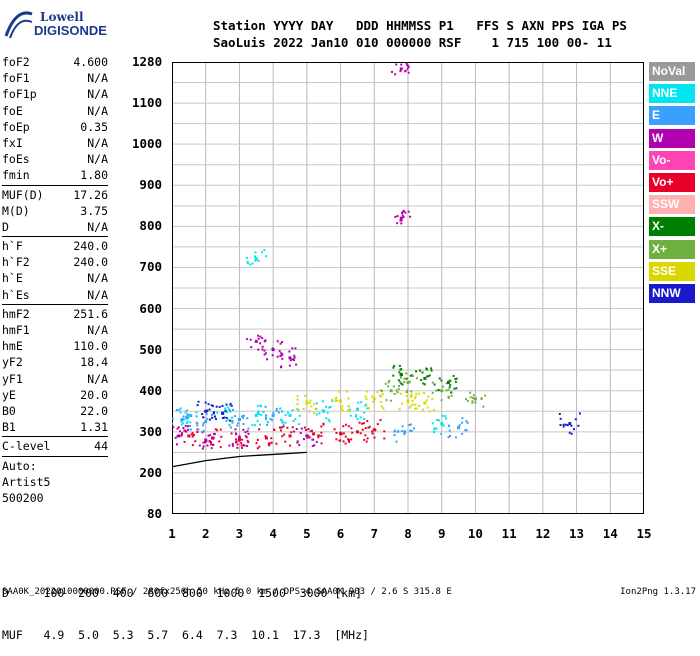 Image resolution: width=700 pixels, height=656 pixels. Describe the element at coordinates (55, 159) in the screenshot. I see `param-row: foEs N/A` at that location.